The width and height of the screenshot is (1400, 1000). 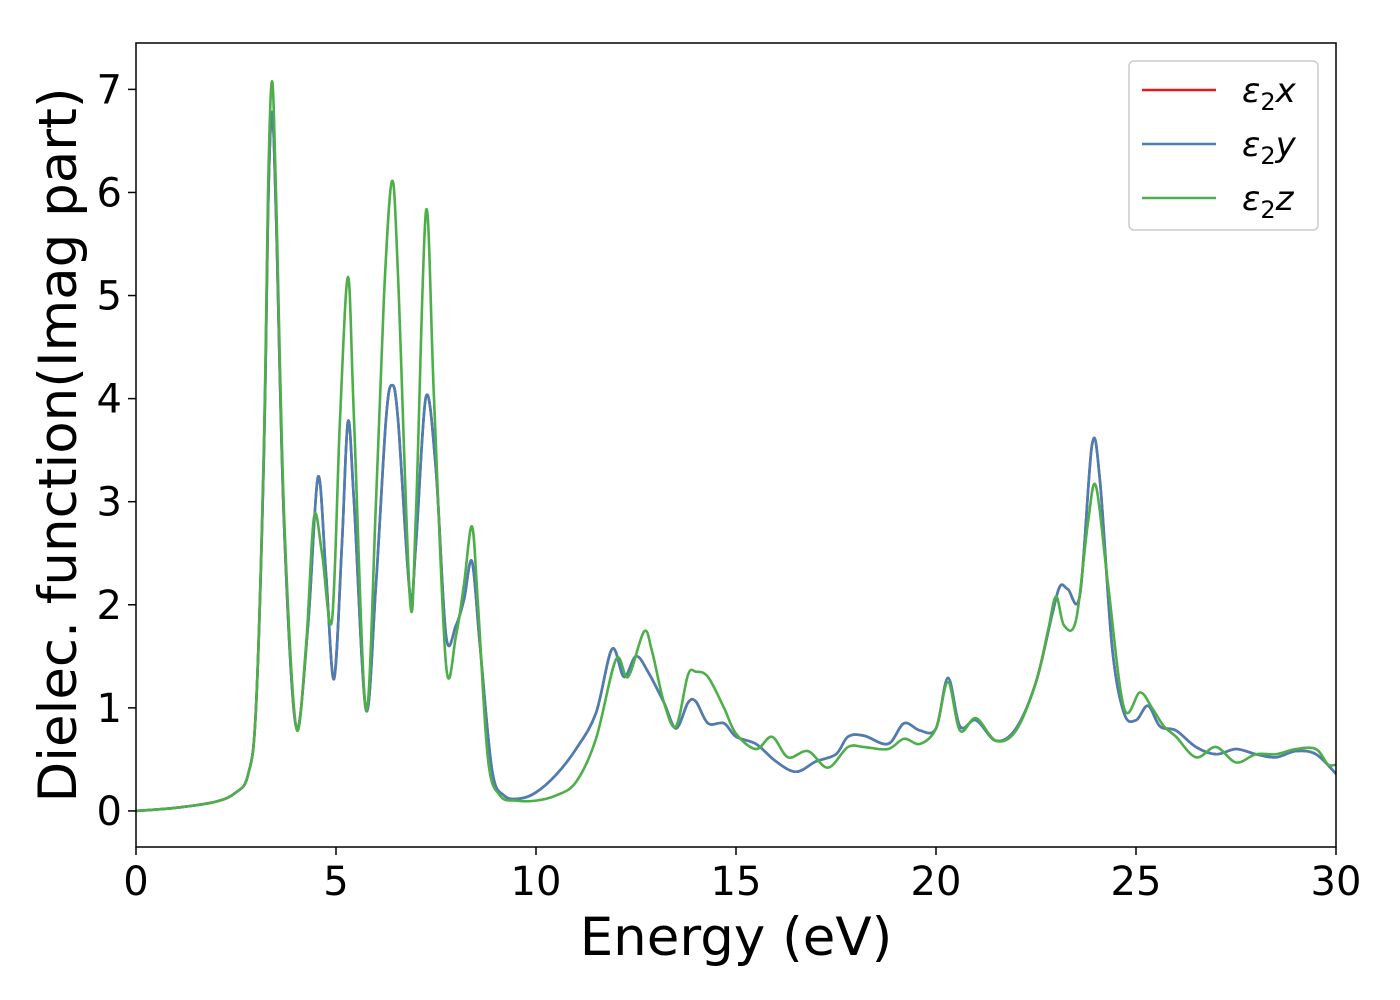 What do you see at coordinates (335, 882) in the screenshot?
I see `x-tick-label: 5` at bounding box center [335, 882].